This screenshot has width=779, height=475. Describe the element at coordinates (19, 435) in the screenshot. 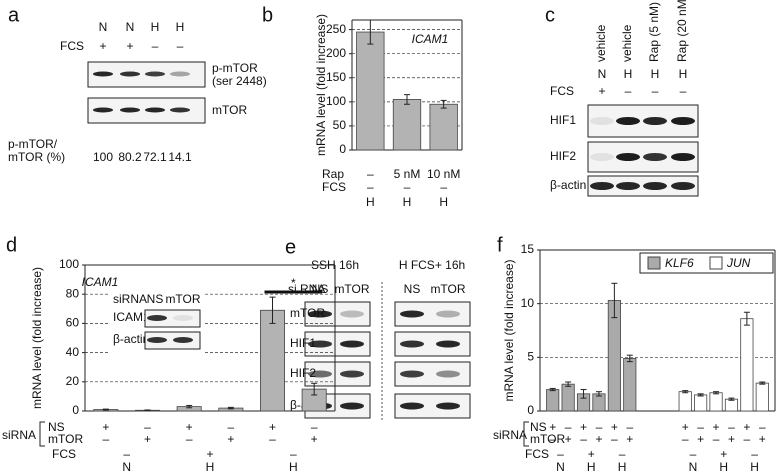

I see `row-group-label: siRNA` at that location.